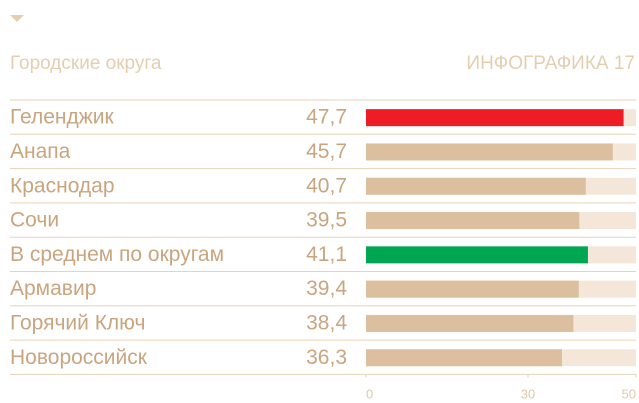 The image size is (639, 403). What do you see at coordinates (326, 322) in the screenshot?
I see `value-label: 38,4` at bounding box center [326, 322].